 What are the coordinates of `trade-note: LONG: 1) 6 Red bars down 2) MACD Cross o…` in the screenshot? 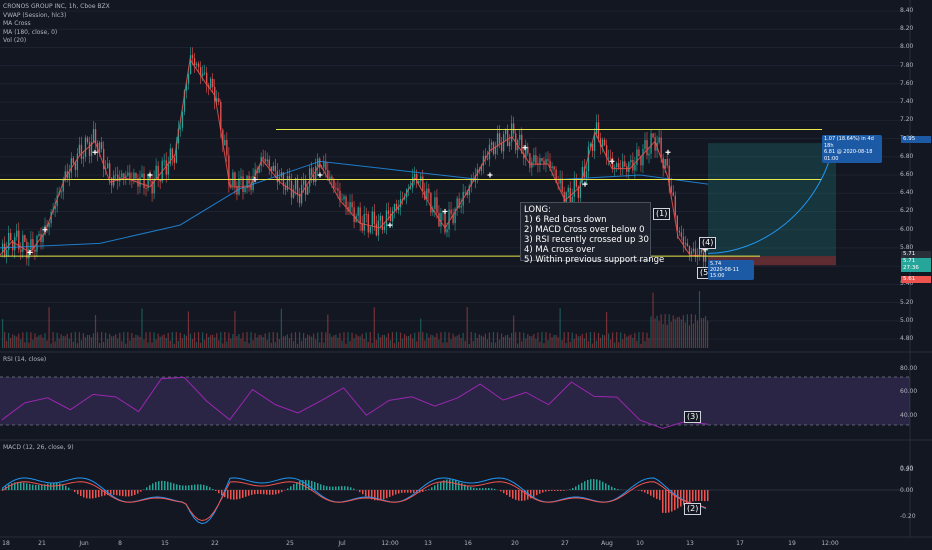 It's located at (592, 233).